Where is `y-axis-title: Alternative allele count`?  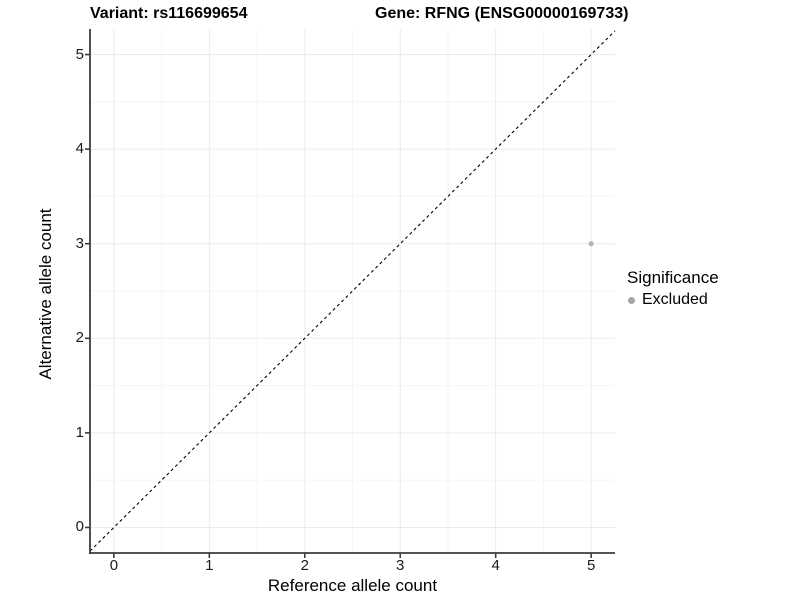 y-axis-title: Alternative allele count is located at coordinates (45, 294).